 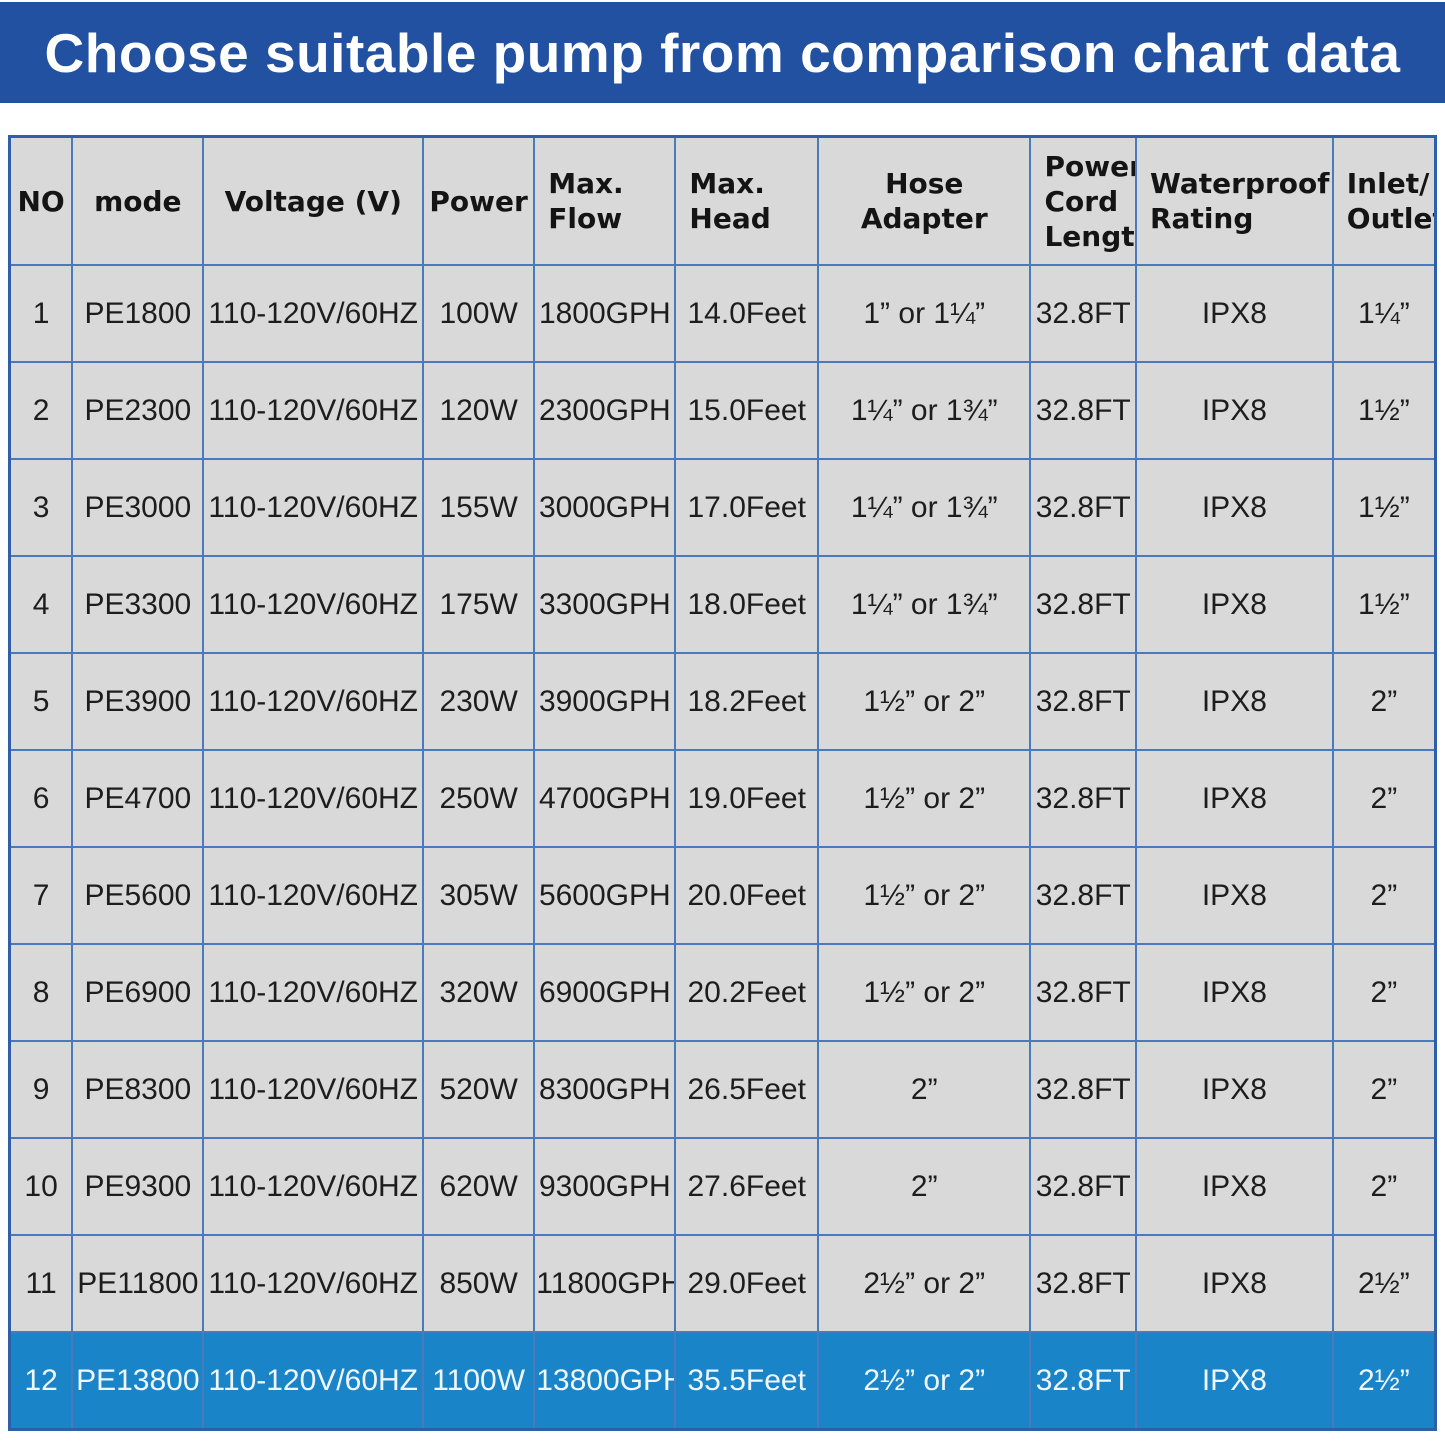 I want to click on cell-waterproof-rating-row10: IPX8, so click(x=1234, y=1186).